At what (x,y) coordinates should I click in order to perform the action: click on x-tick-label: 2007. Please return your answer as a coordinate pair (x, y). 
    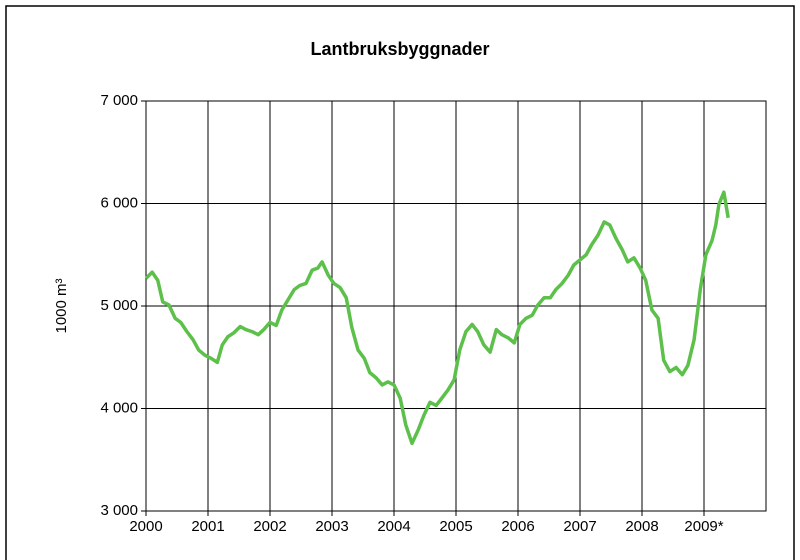
    Looking at the image, I should click on (579, 526).